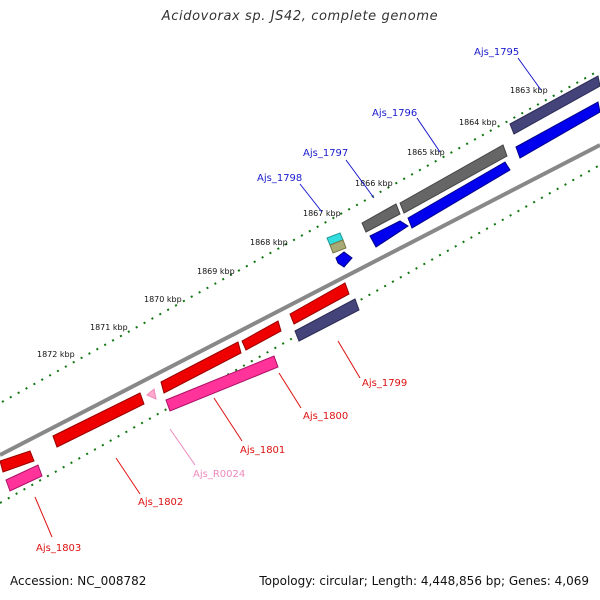 This screenshot has width=600, height=600. What do you see at coordinates (529, 90) in the screenshot?
I see `kbp-label: 1863 kbp` at bounding box center [529, 90].